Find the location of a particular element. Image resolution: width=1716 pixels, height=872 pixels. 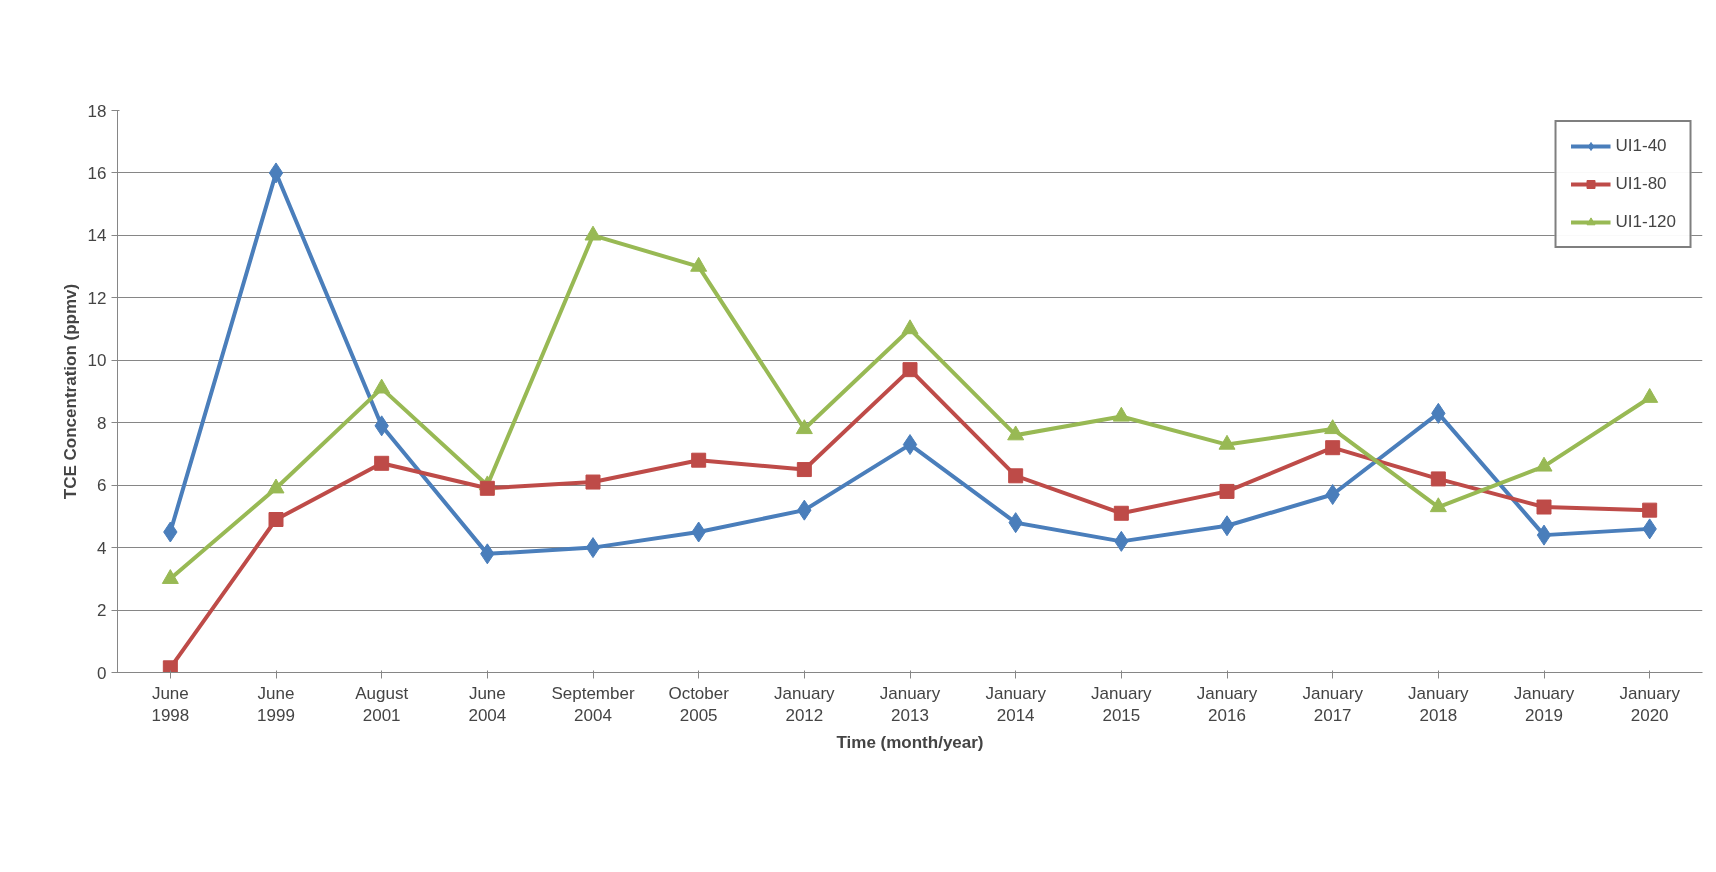

x-tick-label: October 2005 is located at coordinates (699, 704).